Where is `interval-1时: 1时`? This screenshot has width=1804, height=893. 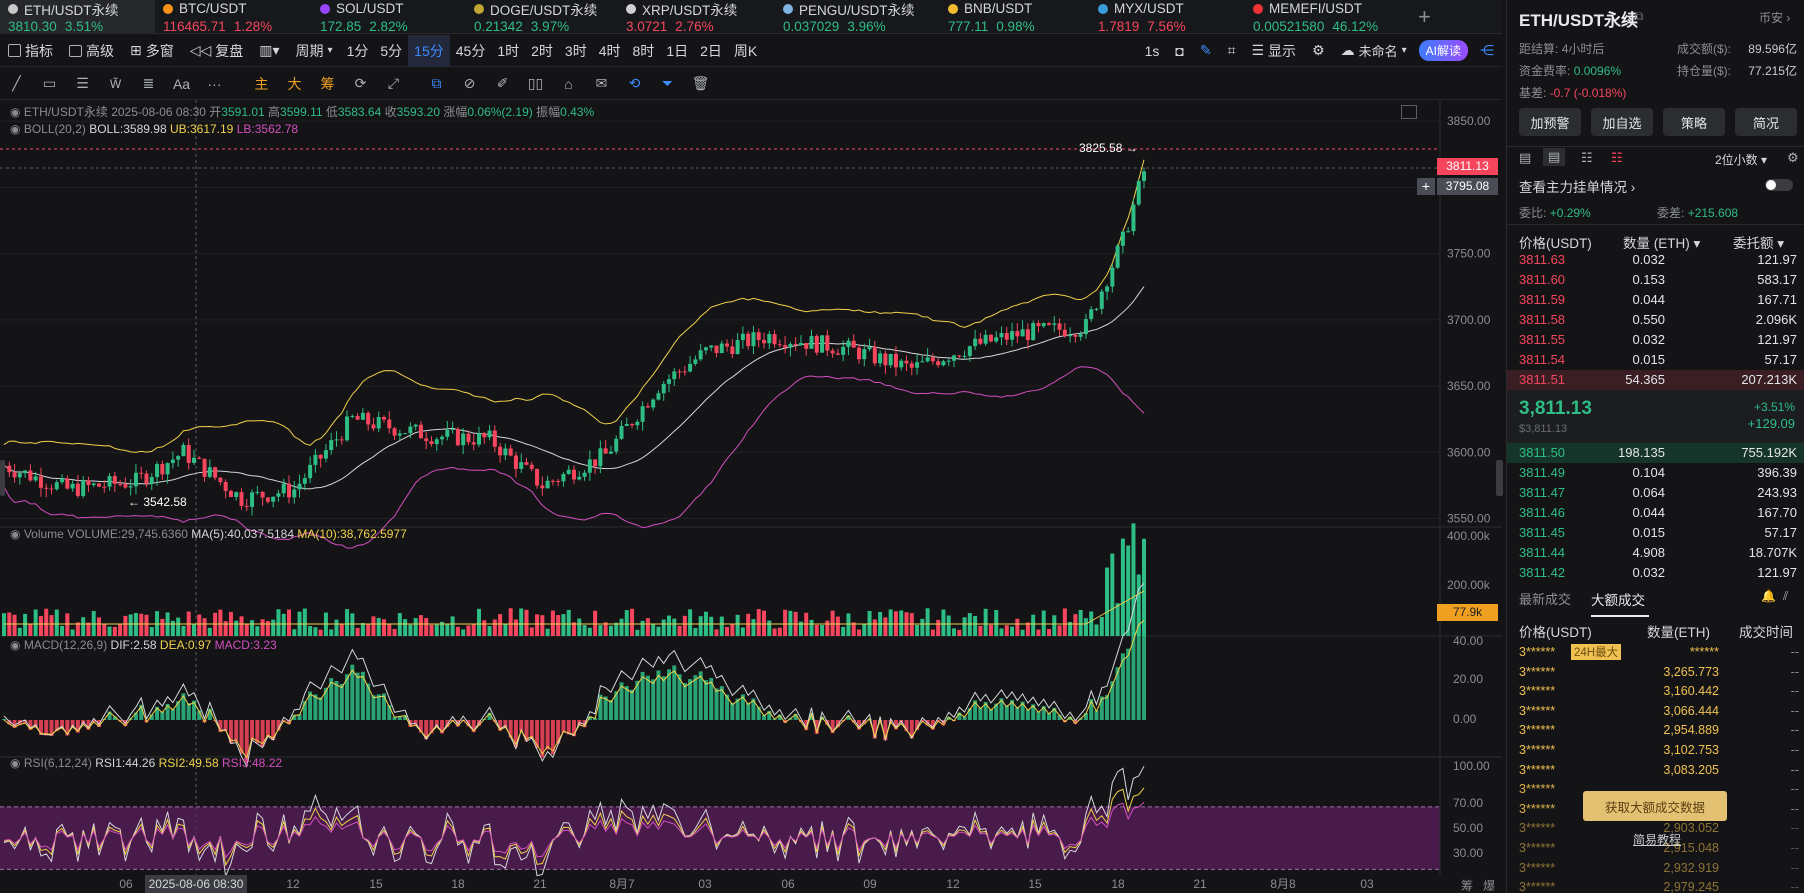
interval-1时: 1时 is located at coordinates (508, 50).